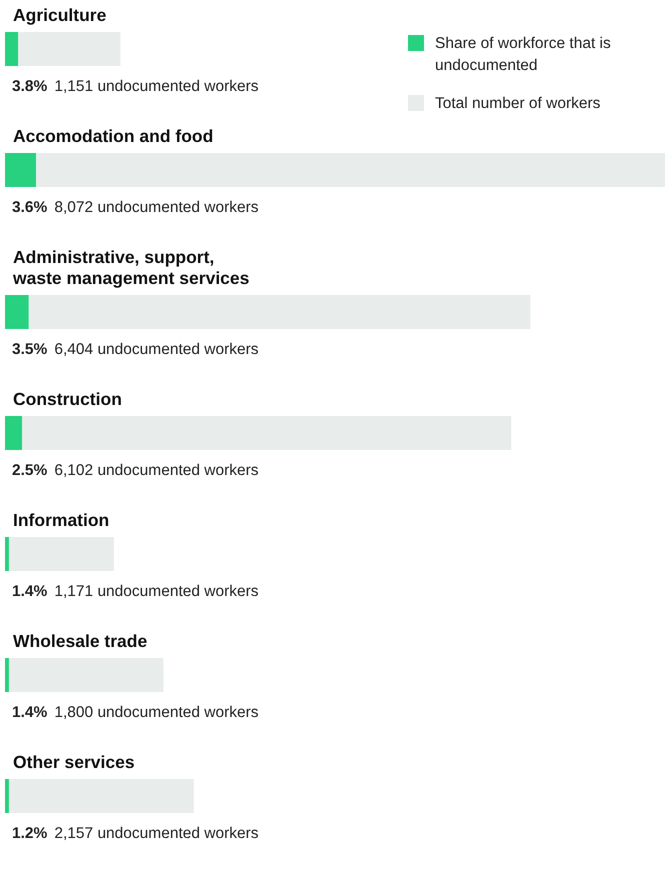 This screenshot has height=874, width=670. I want to click on y-tick-label: Agriculture, so click(60, 15).